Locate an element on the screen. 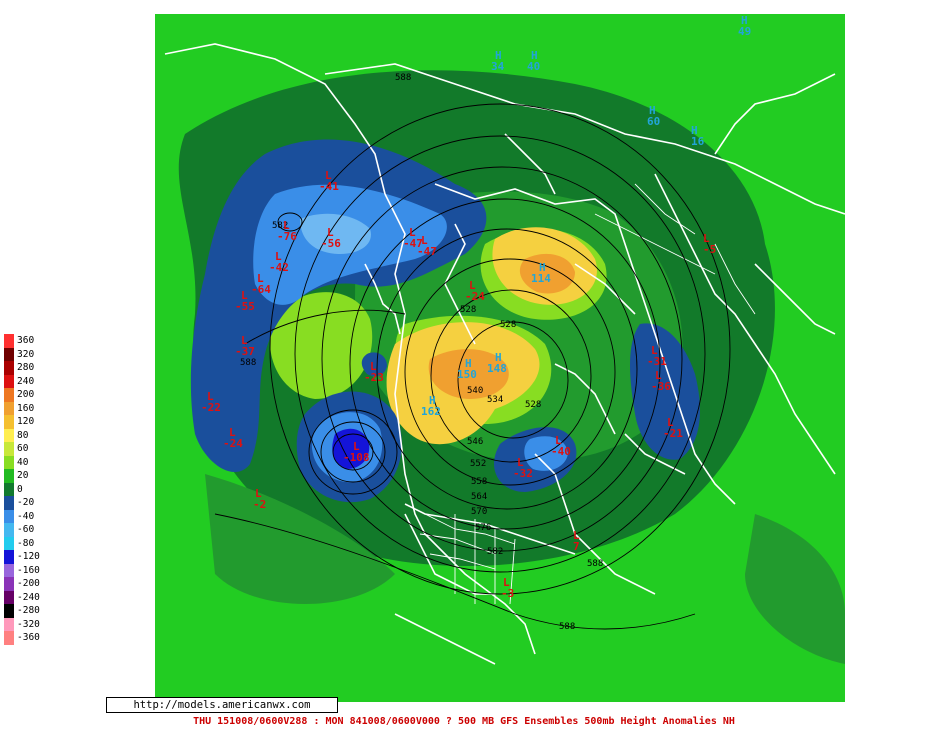  legend-label: 360 is located at coordinates (26, 340).